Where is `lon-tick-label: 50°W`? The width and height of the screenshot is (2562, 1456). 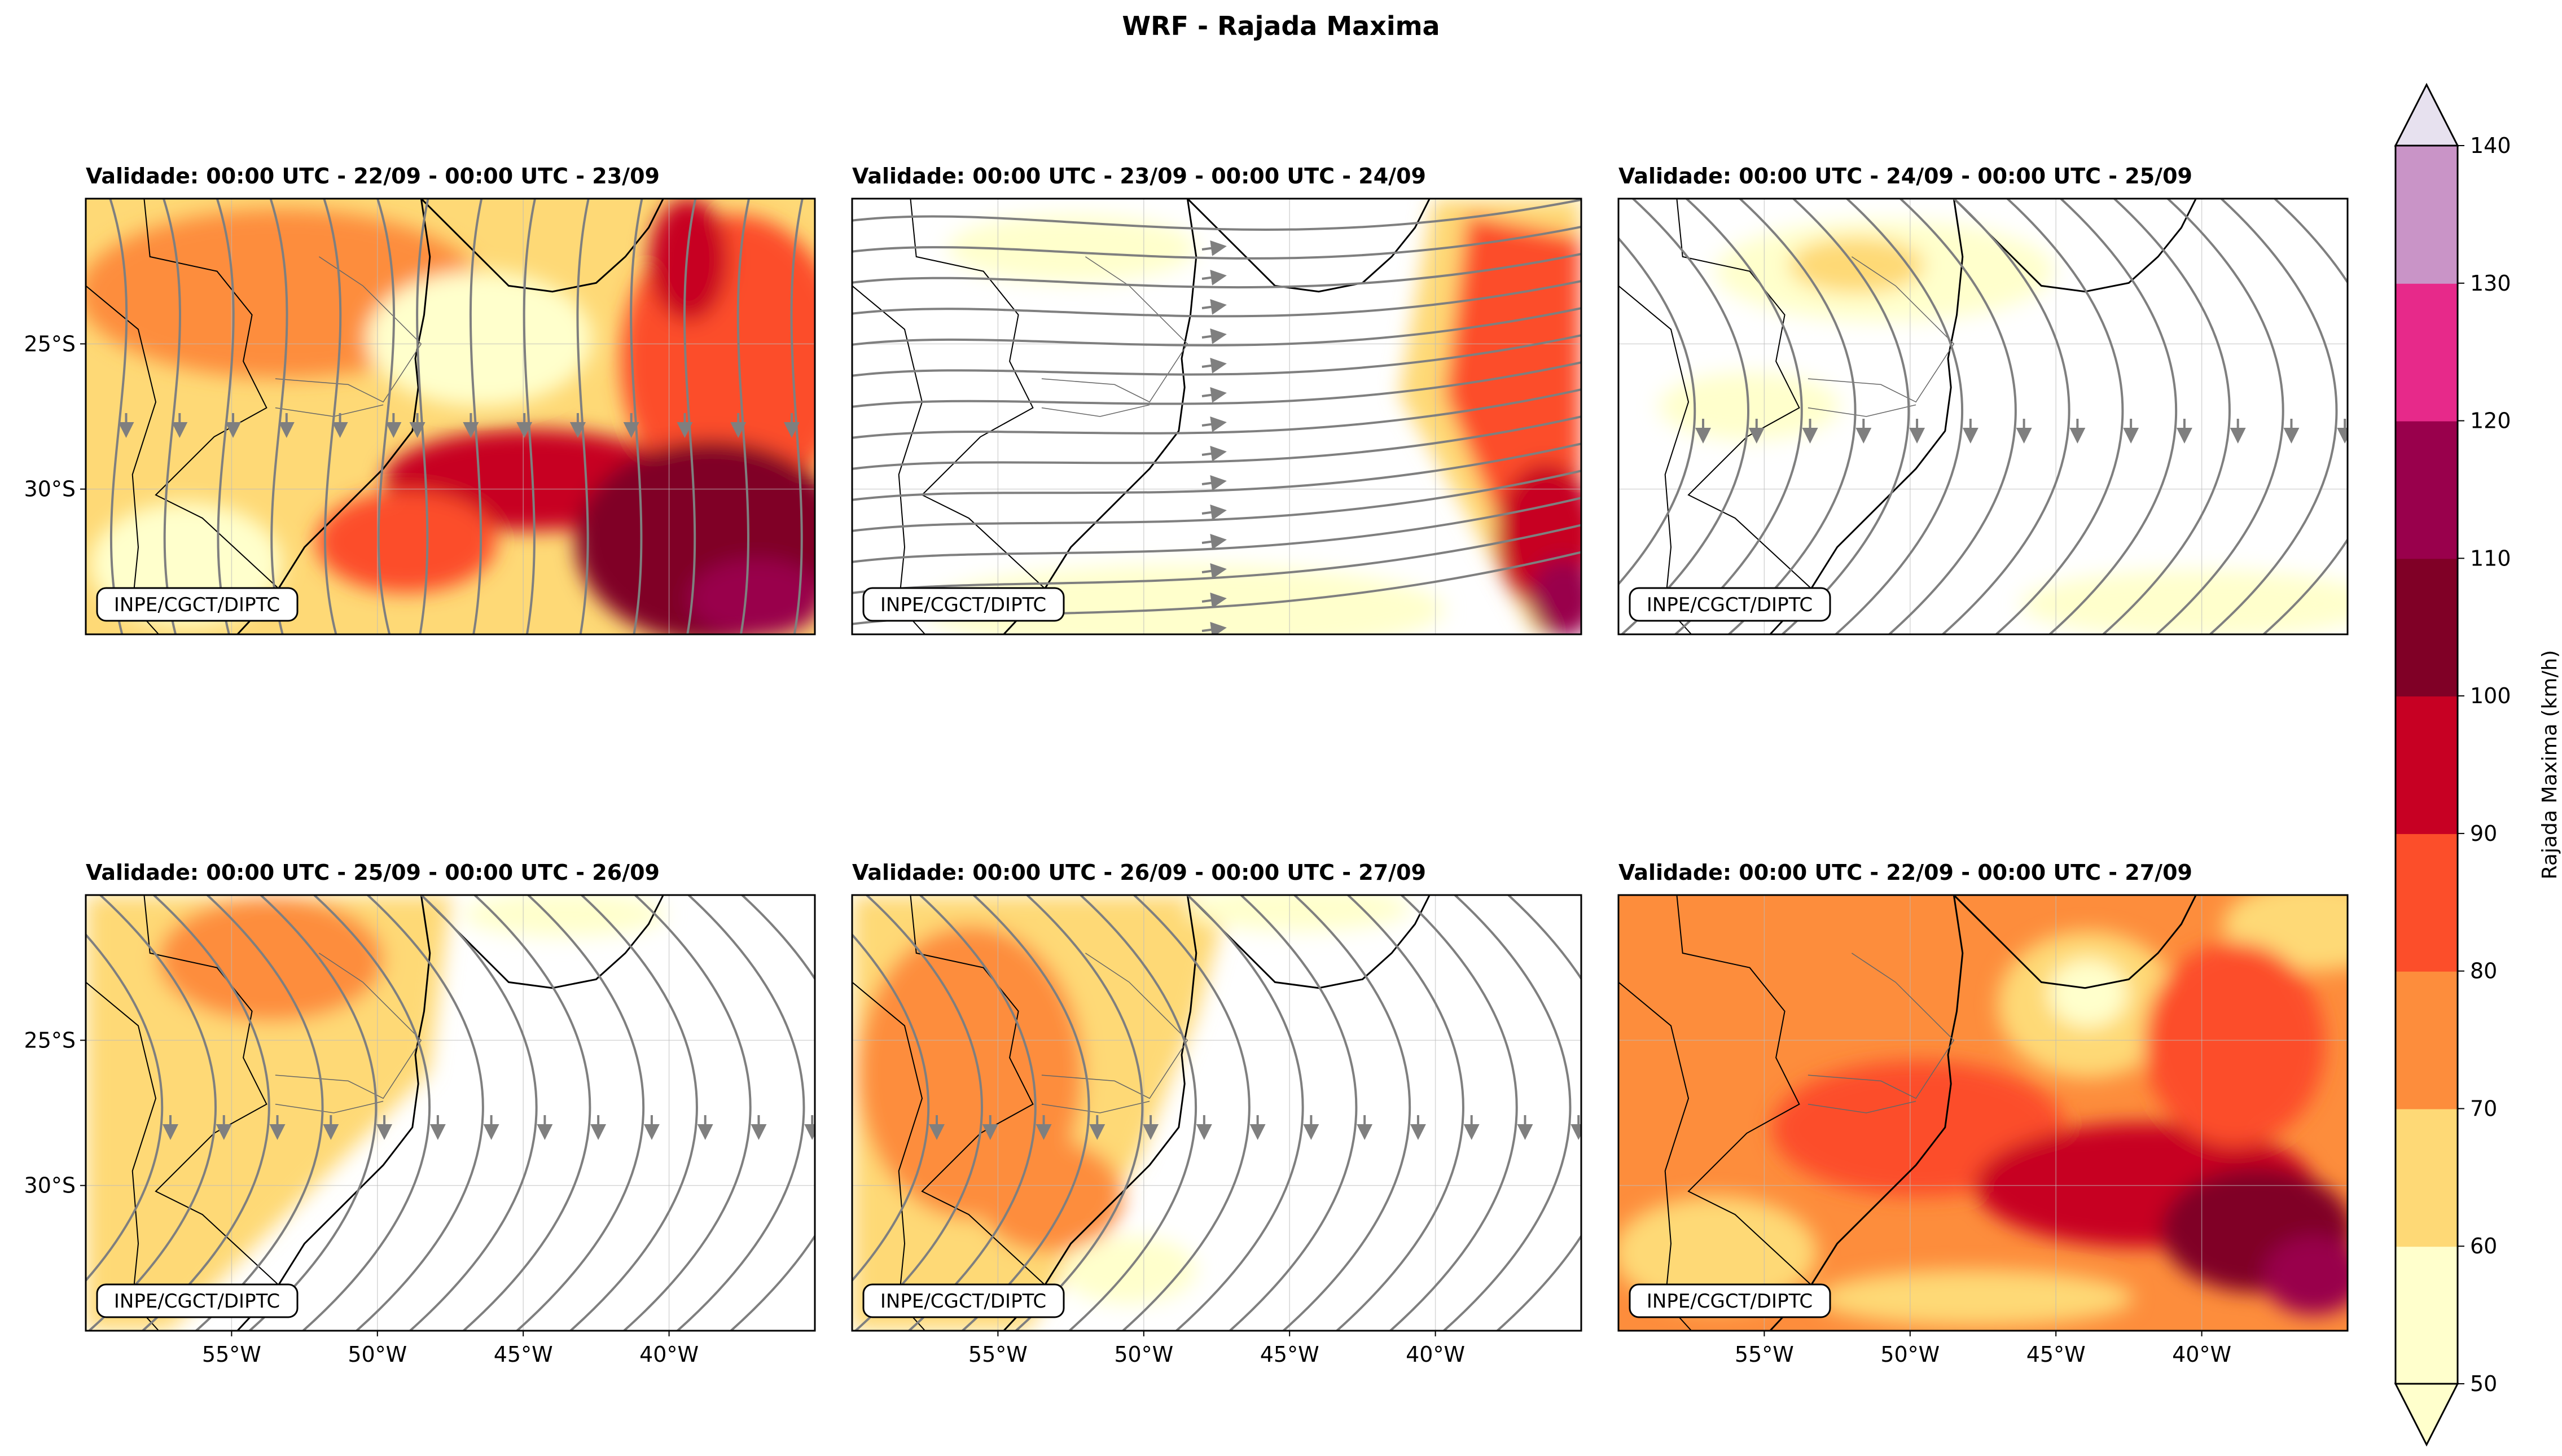
lon-tick-label: 50°W is located at coordinates (377, 1354).